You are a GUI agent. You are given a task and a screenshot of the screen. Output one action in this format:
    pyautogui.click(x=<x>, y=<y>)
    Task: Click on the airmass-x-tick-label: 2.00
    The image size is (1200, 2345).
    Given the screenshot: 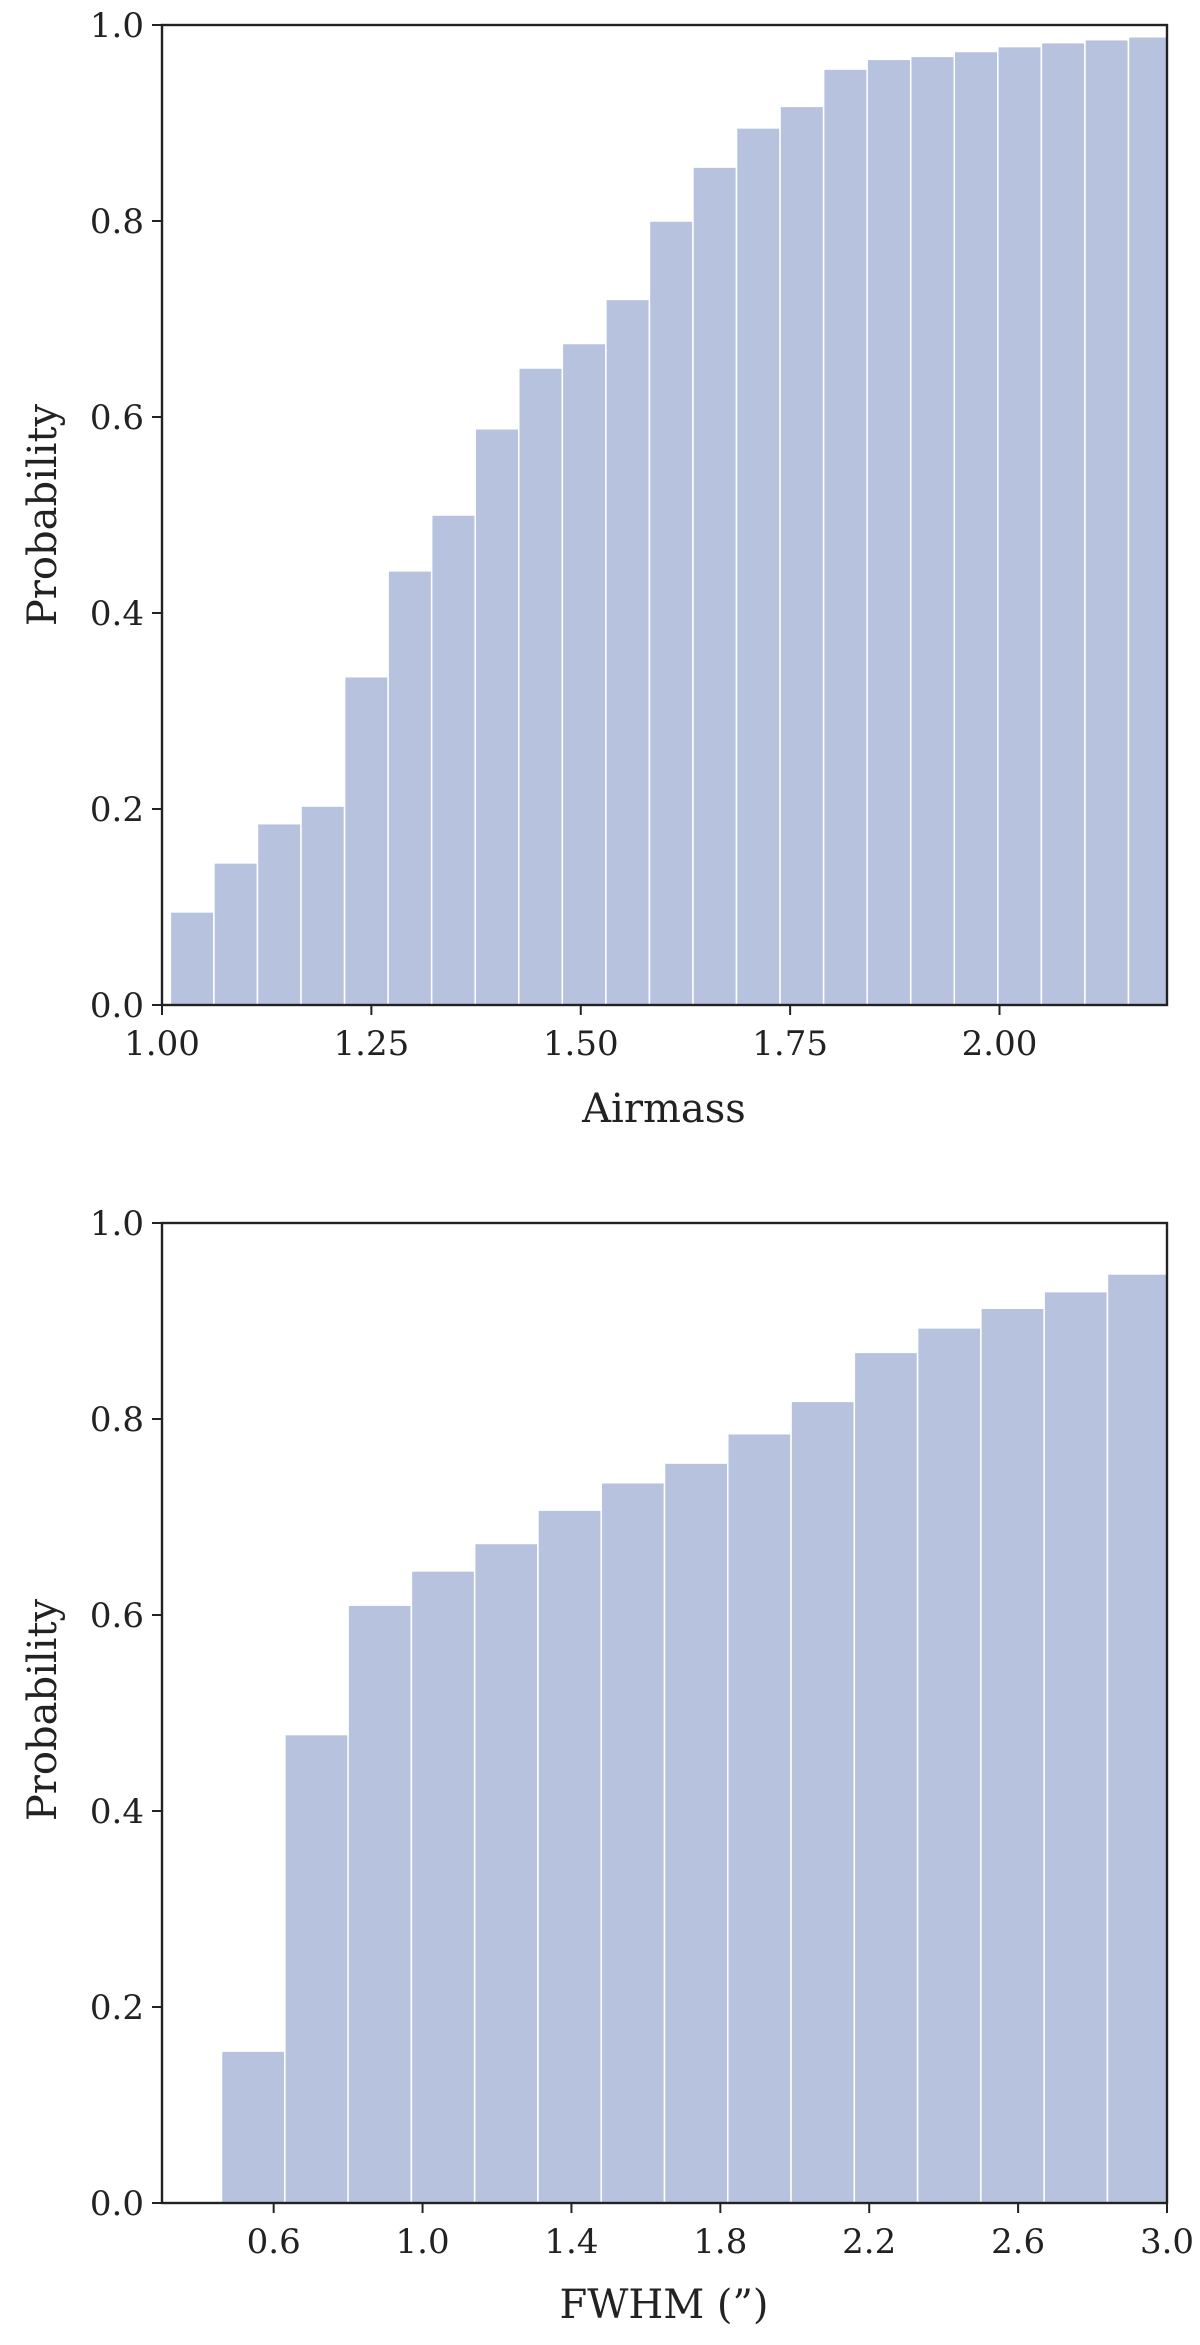 What is the action you would take?
    pyautogui.click(x=1000, y=1044)
    